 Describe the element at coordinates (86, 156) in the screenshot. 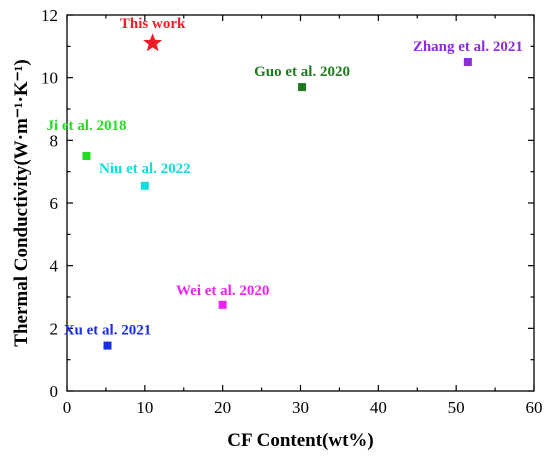

I see `point-ji-et-al-2018` at that location.